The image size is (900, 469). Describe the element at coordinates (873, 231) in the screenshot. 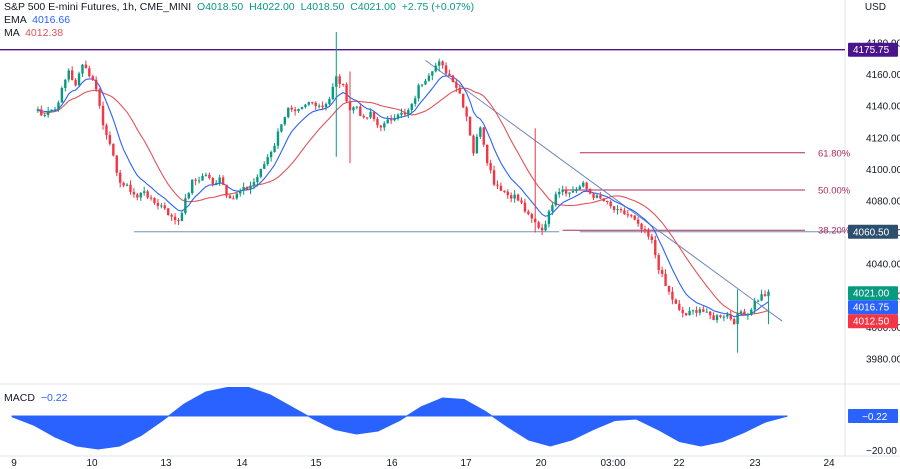

I see `price-badge-support` at that location.